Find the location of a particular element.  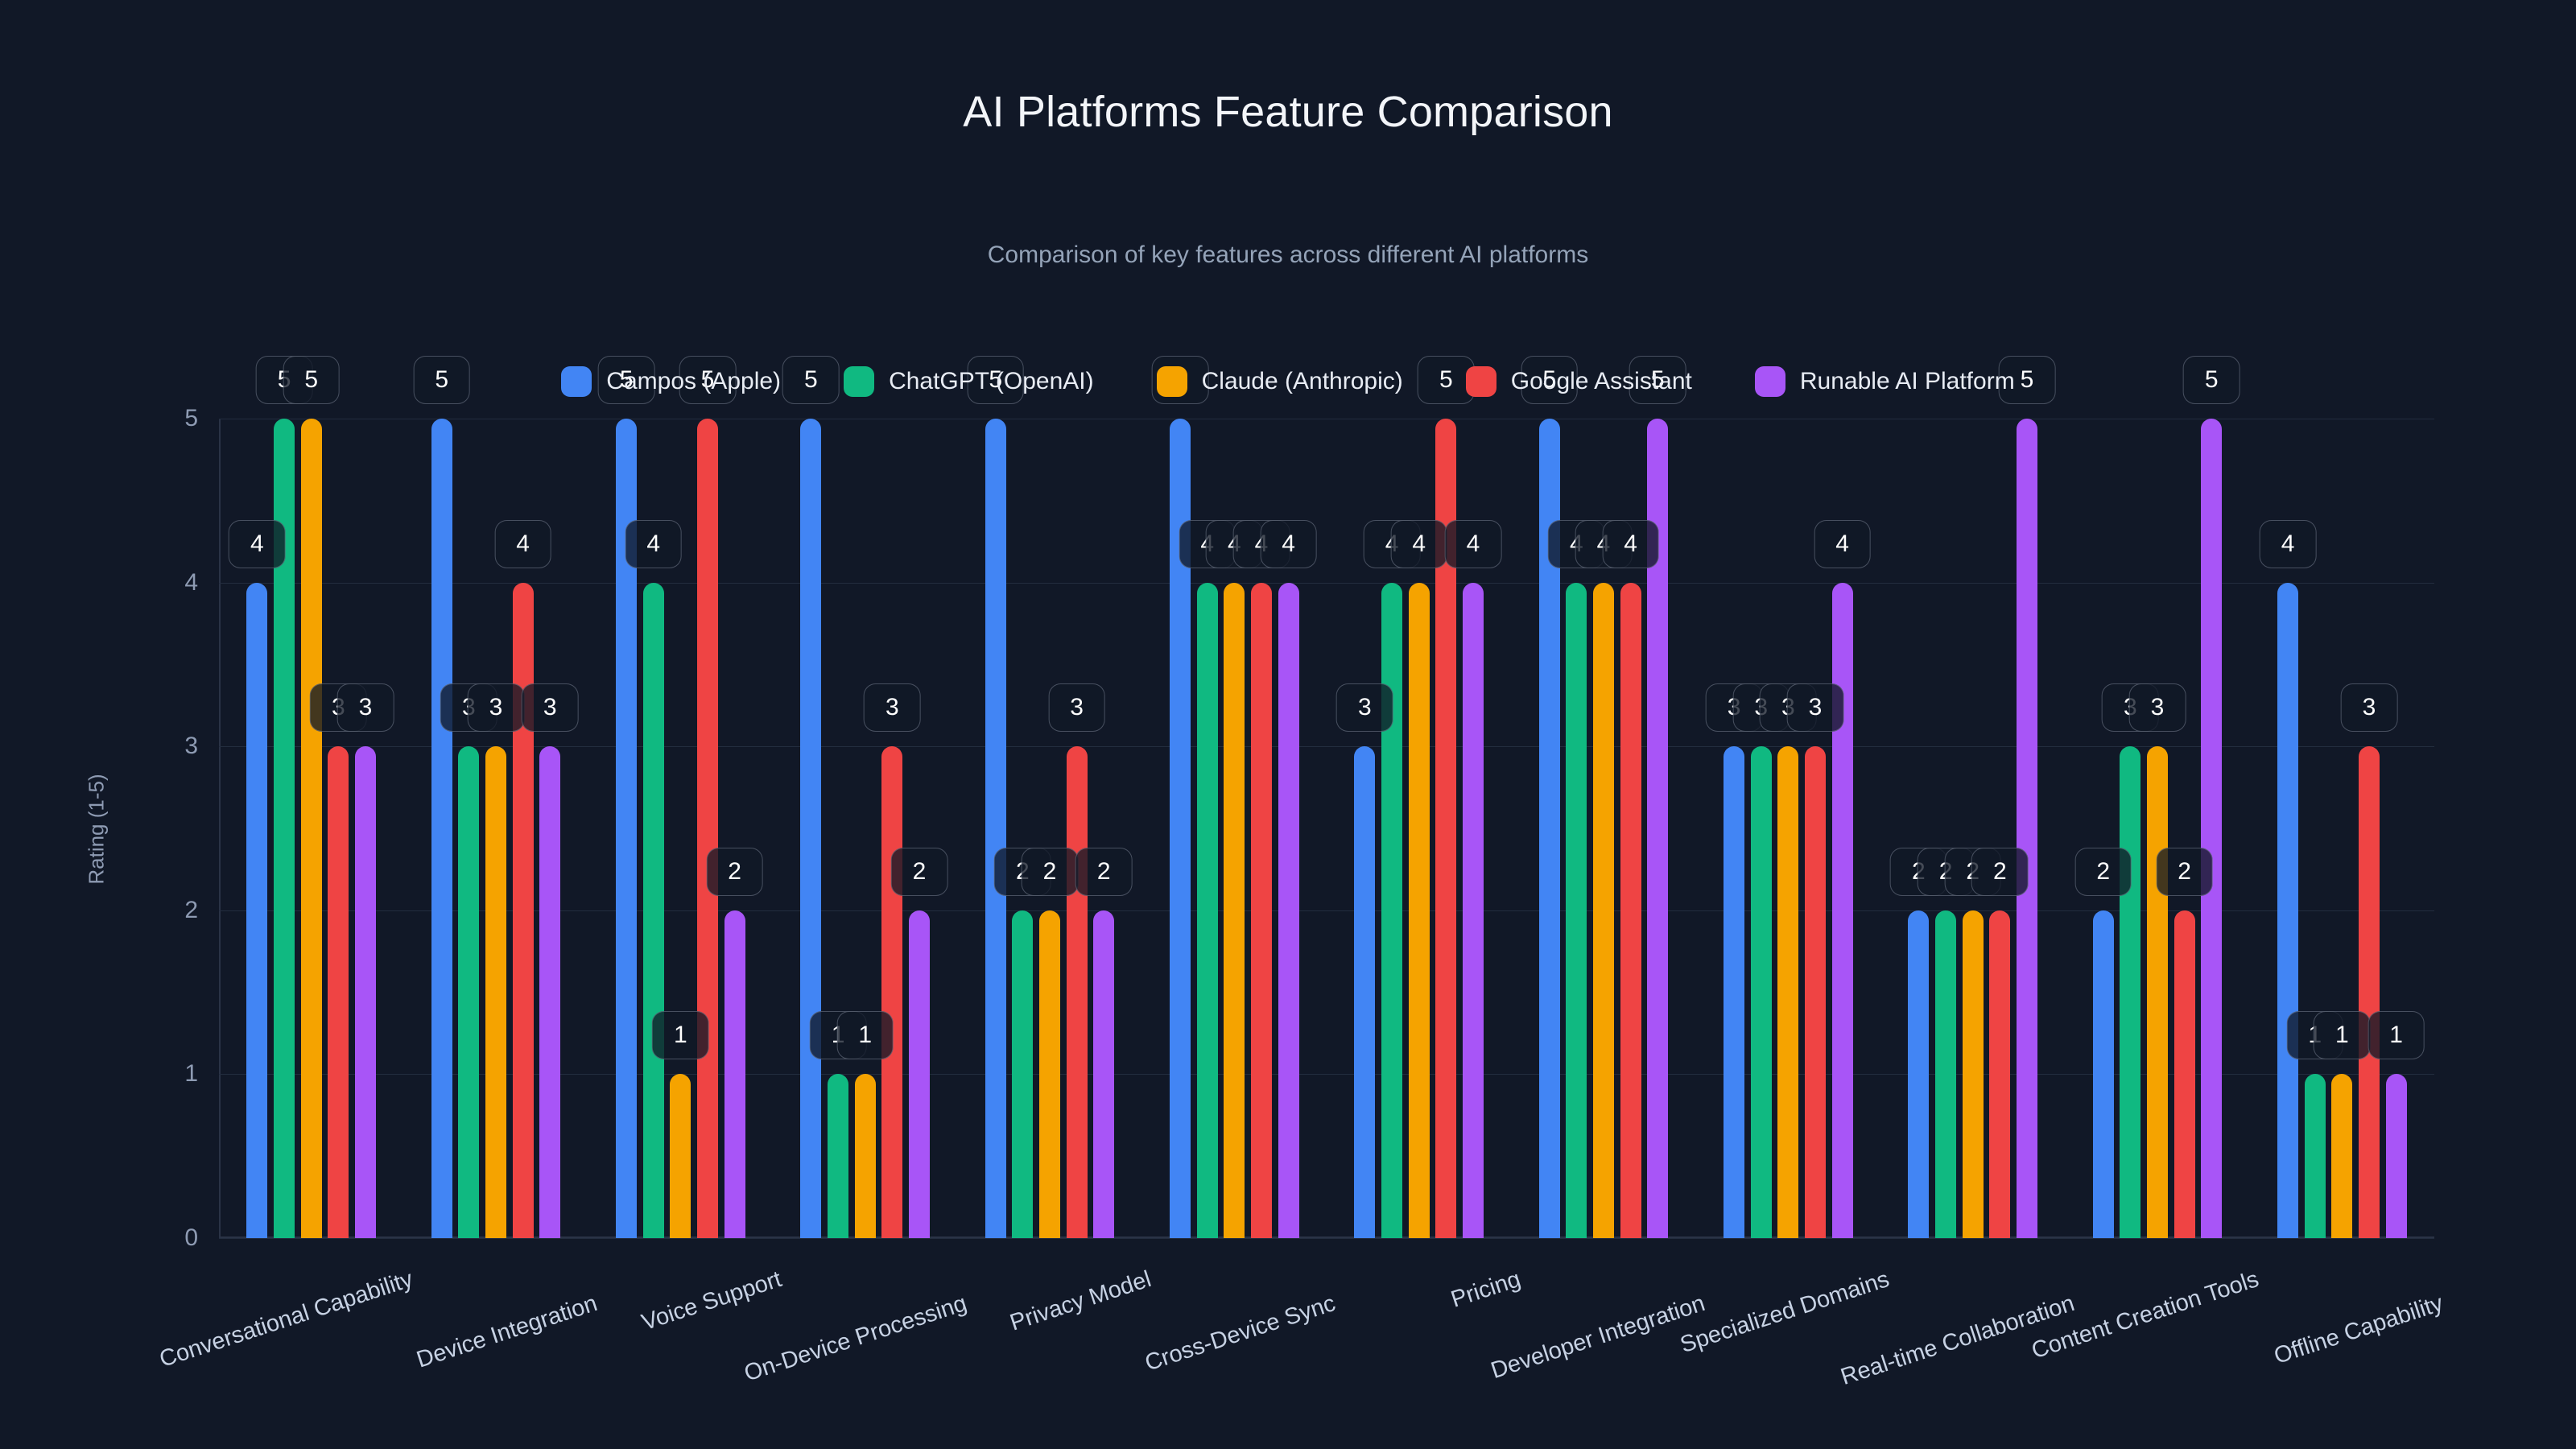

legend-item: Runable AI Platform is located at coordinates (1884, 381).